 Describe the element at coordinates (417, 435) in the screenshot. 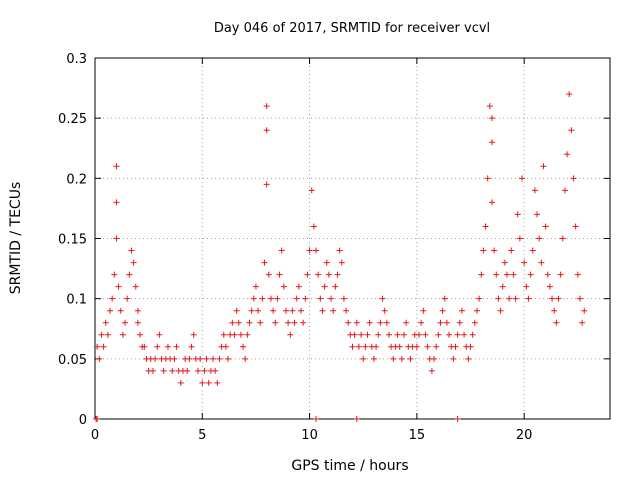

I see `x-tick-label: 15` at that location.